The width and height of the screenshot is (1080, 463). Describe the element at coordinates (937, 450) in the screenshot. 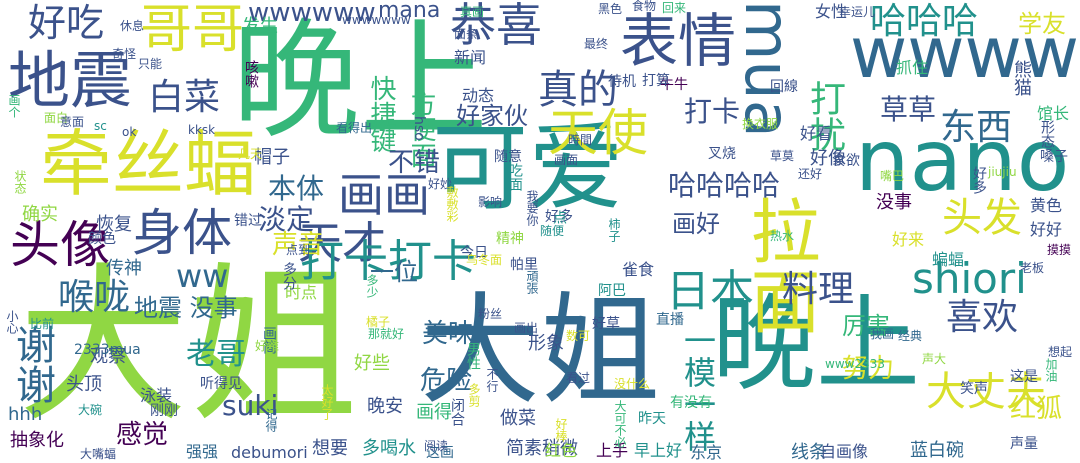

I see `cloud-word: 蓝白碗` at that location.